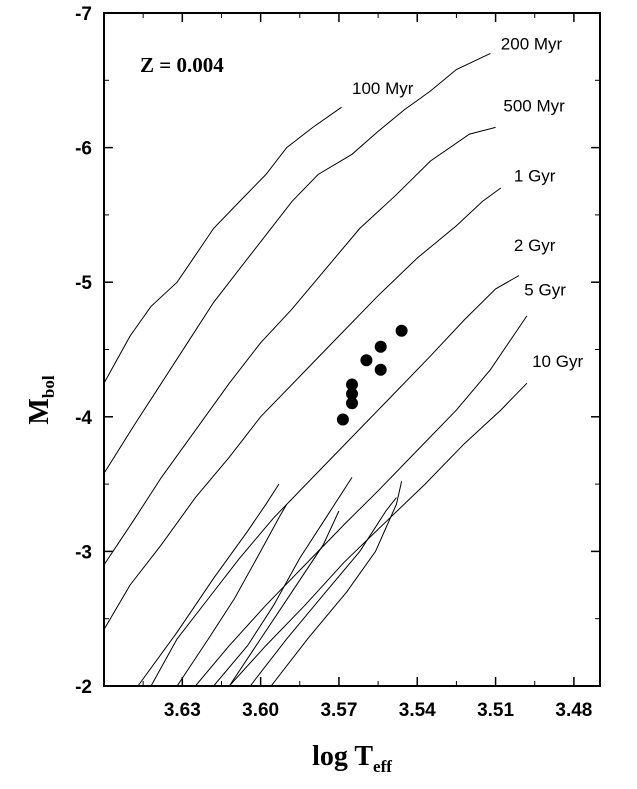 This screenshot has width=637, height=789. What do you see at coordinates (83, 283) in the screenshot?
I see `y-tick-label-4: -5` at bounding box center [83, 283].